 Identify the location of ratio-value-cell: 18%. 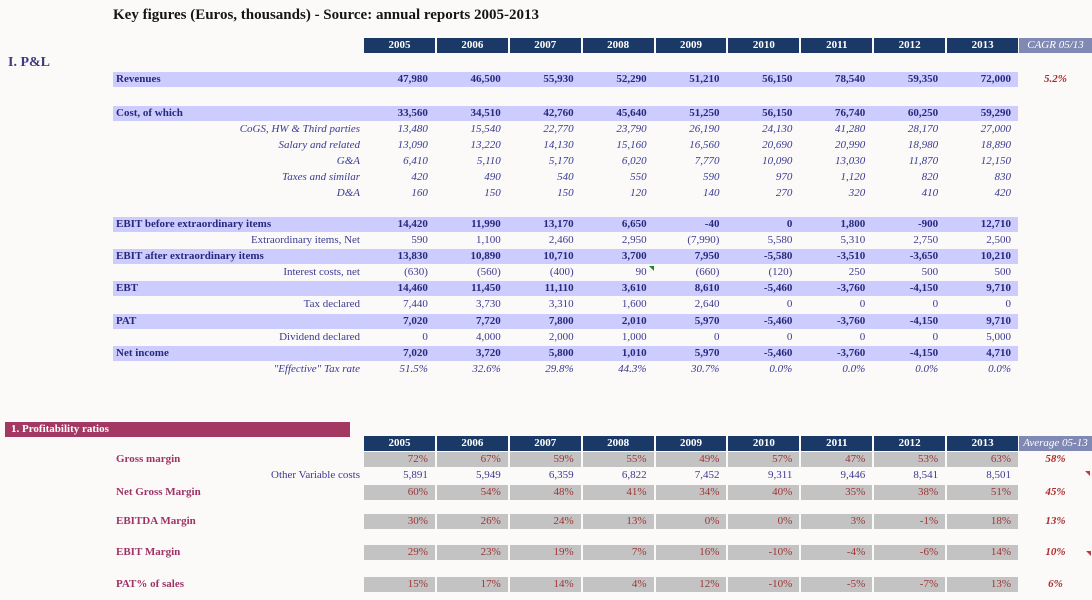
(983, 521).